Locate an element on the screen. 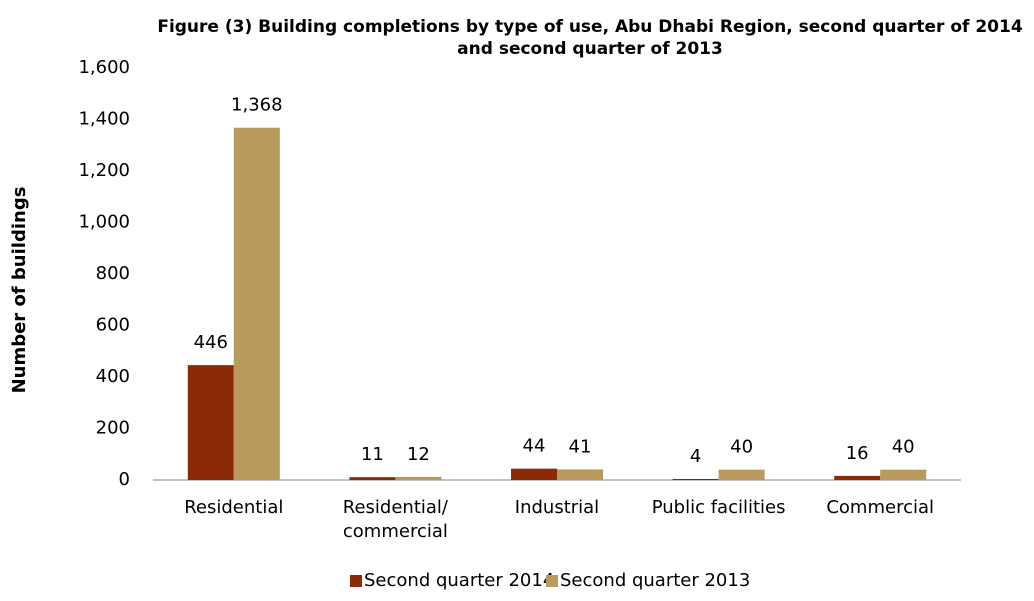  y-axis-label: Number of buildings is located at coordinates (19, 290).